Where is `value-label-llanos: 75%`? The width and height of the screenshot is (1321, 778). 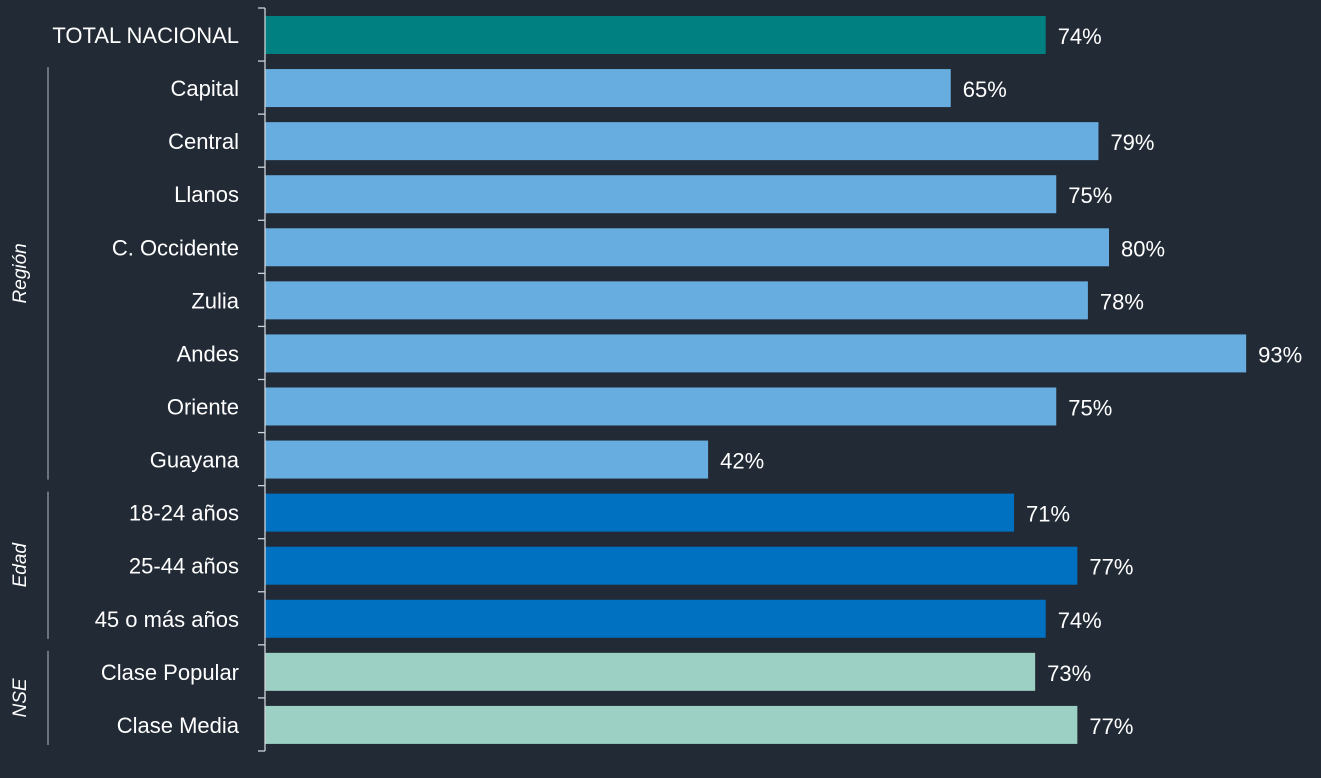 value-label-llanos: 75% is located at coordinates (1090, 195).